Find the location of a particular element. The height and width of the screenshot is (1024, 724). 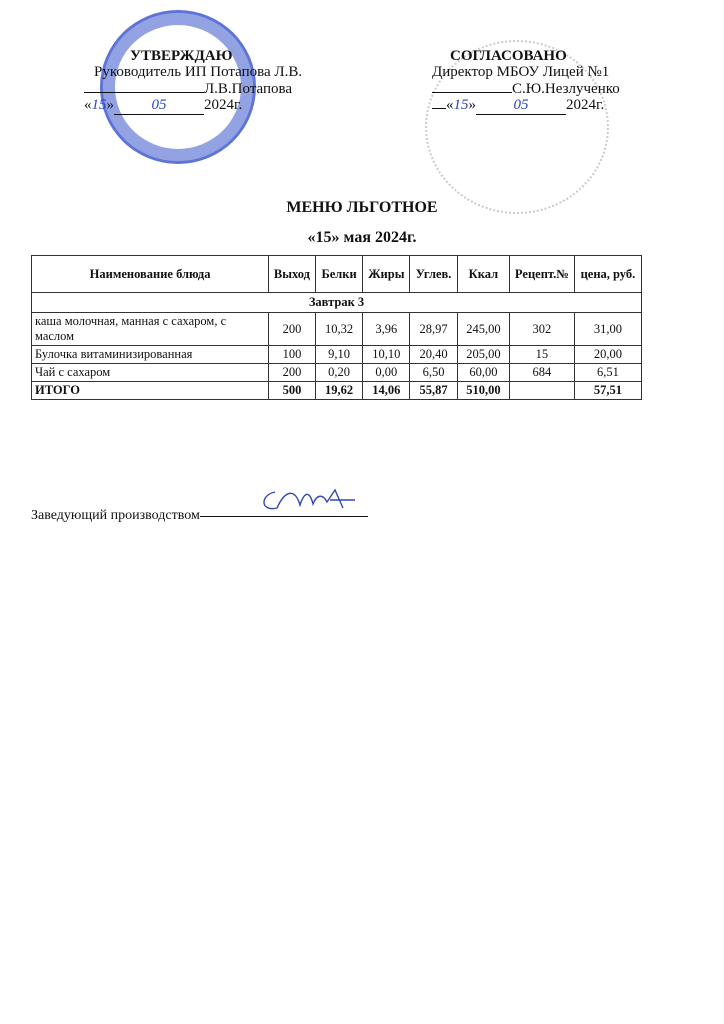

total-value: 19,62 is located at coordinates (339, 390).